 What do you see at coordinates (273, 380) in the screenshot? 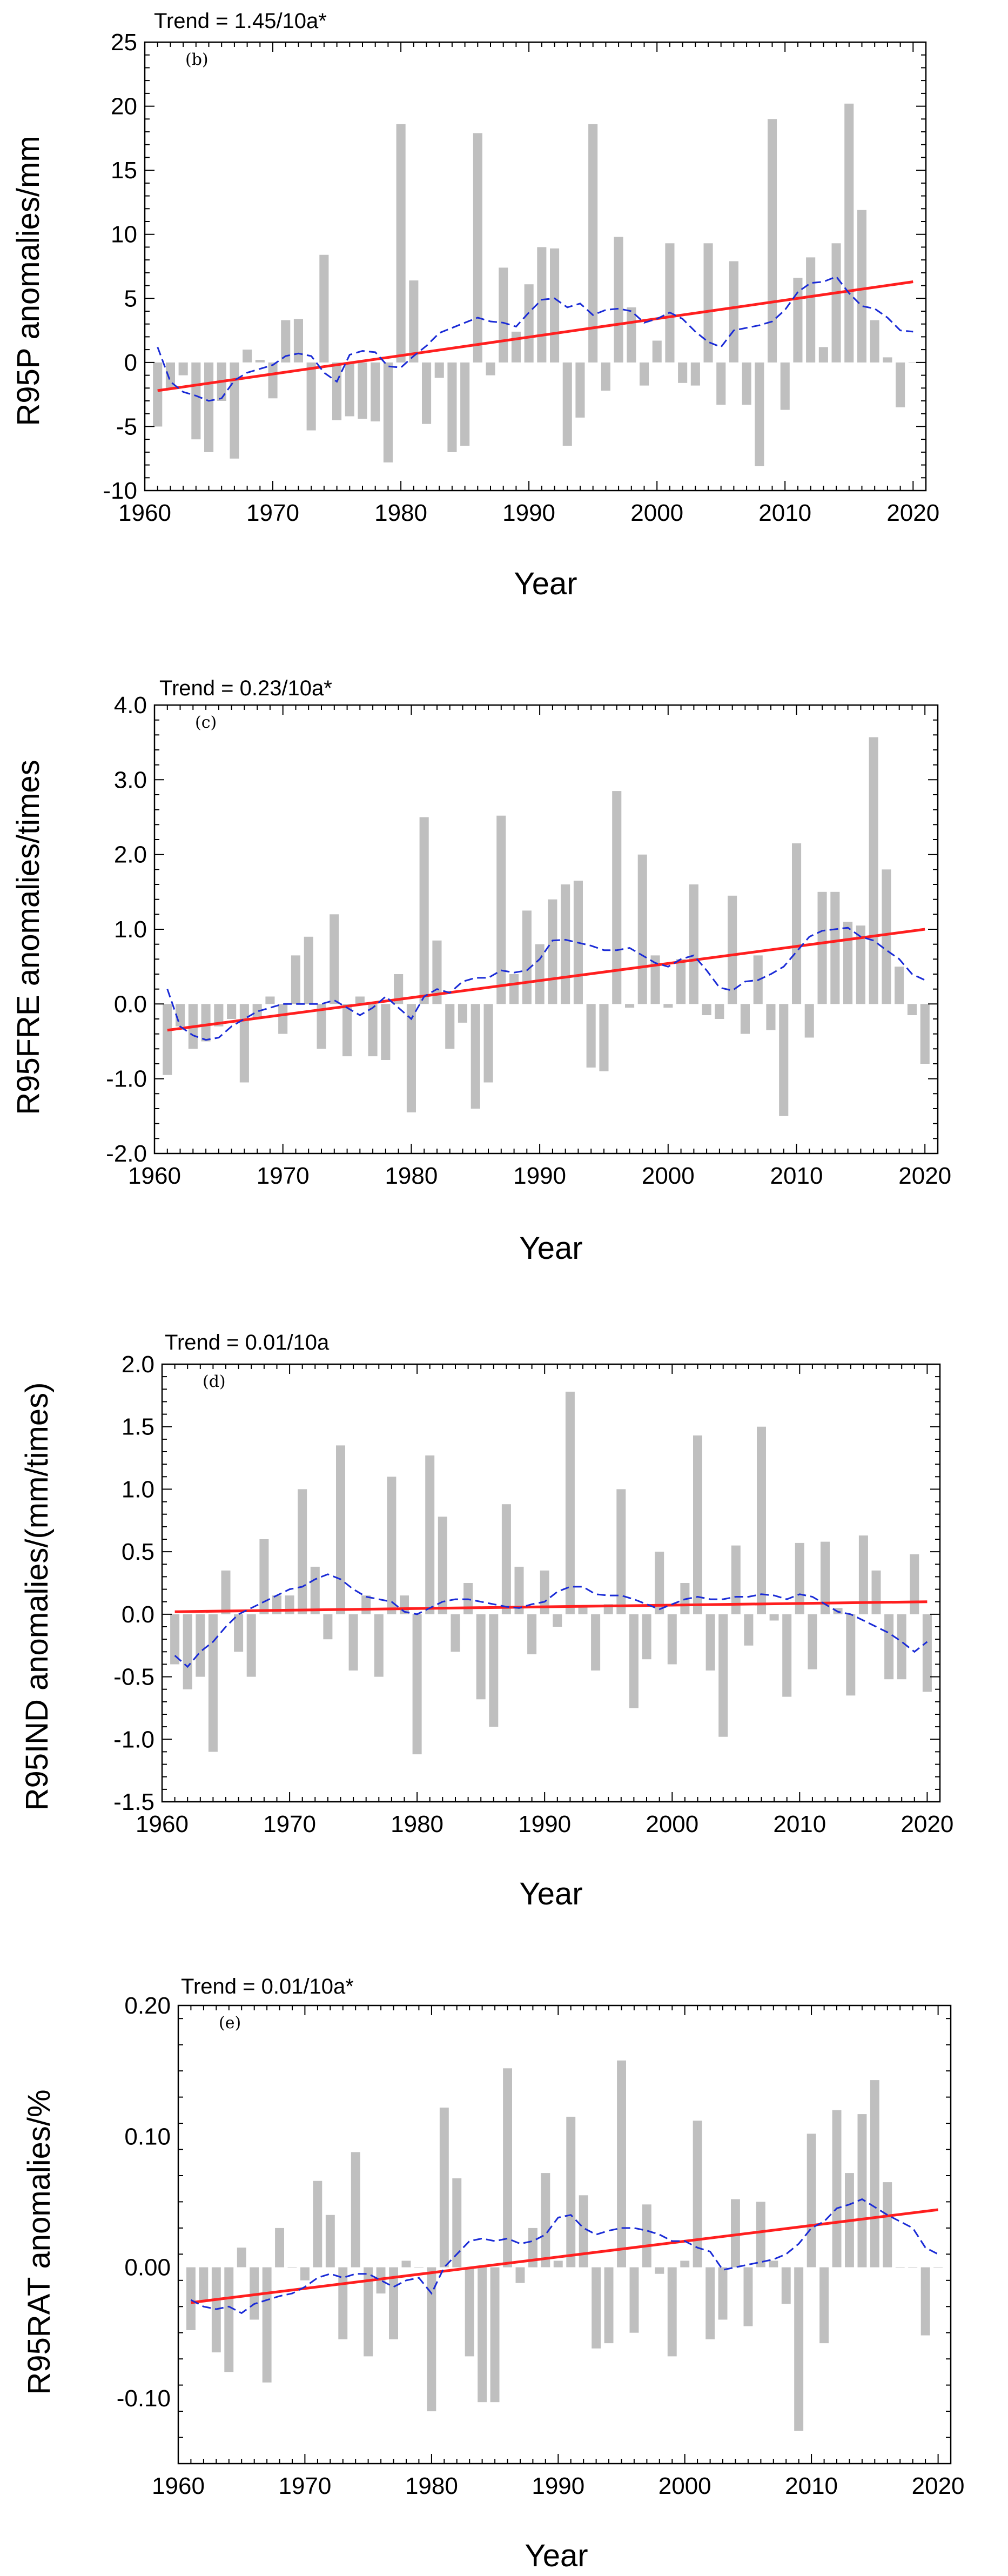
I see `bar-1970` at bounding box center [273, 380].